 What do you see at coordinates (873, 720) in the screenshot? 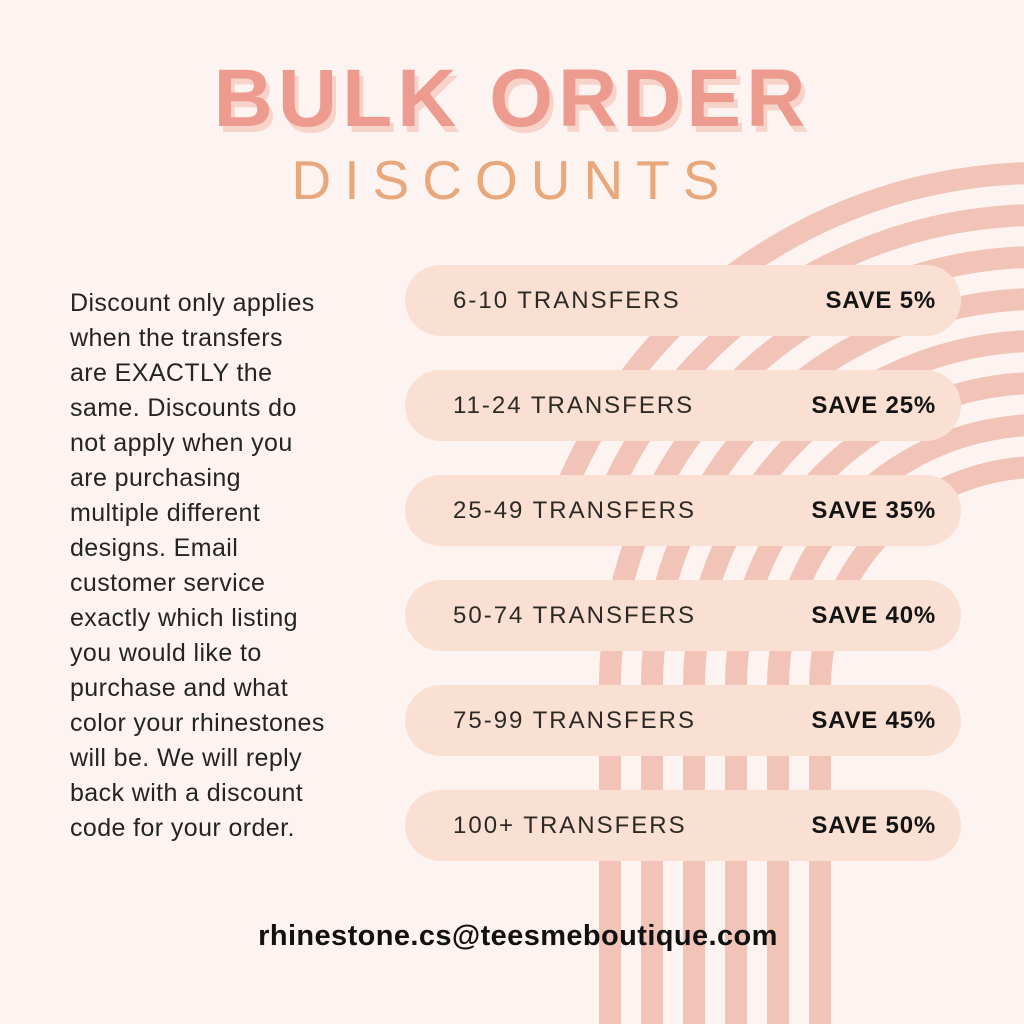
I see `tier-save-label: SAVE 45%` at bounding box center [873, 720].